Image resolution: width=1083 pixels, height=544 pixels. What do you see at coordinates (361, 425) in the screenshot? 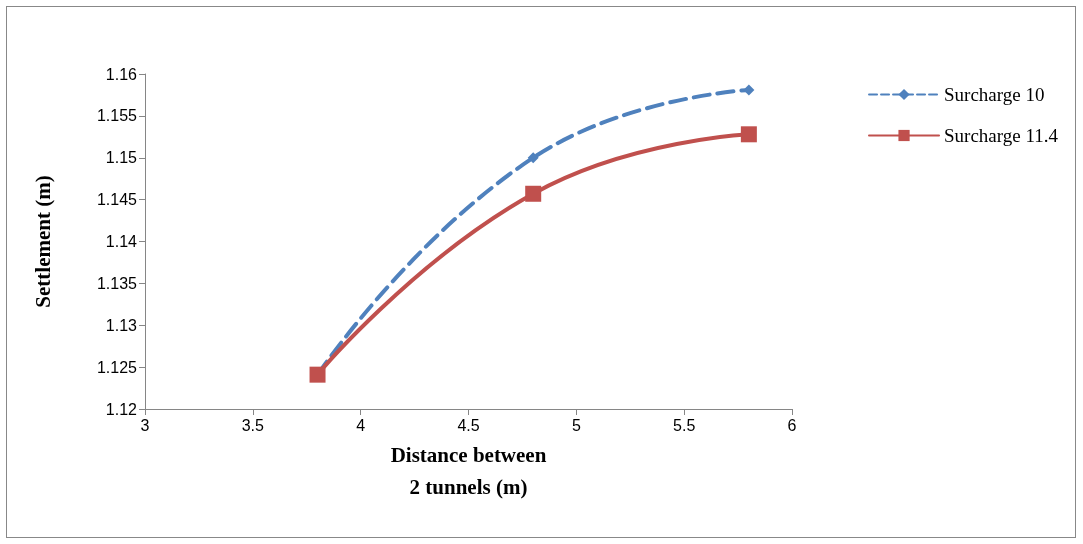
I see `x-tick-label: 4` at bounding box center [361, 425].